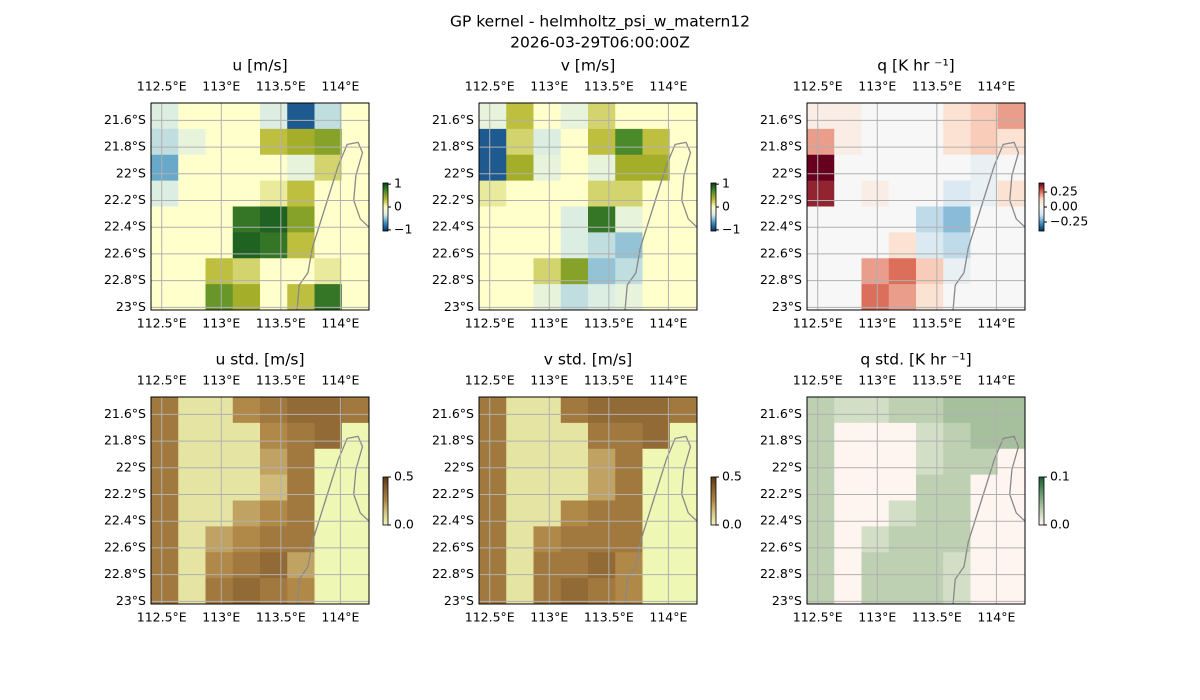 The image size is (1200, 700). What do you see at coordinates (588, 360) in the screenshot?
I see `panel-title: v std. [m/s]` at bounding box center [588, 360].